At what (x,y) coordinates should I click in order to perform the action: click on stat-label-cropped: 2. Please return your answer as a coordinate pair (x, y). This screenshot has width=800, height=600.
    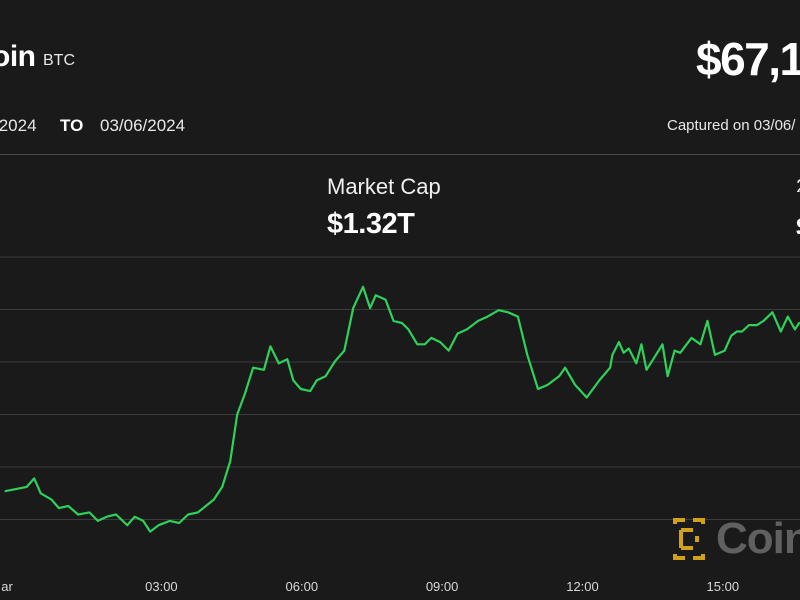
    Looking at the image, I should click on (798, 184).